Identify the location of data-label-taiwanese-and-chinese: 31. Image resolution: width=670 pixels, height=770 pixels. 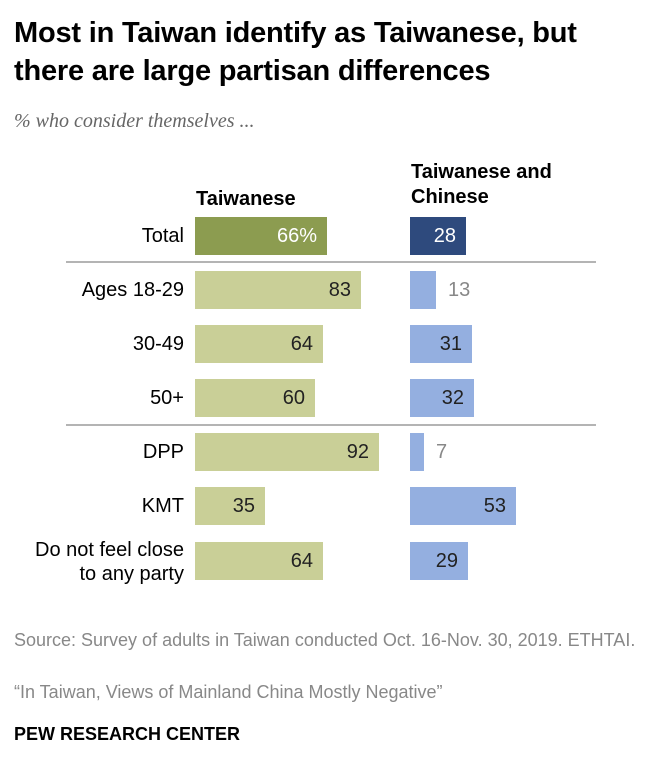
(451, 344).